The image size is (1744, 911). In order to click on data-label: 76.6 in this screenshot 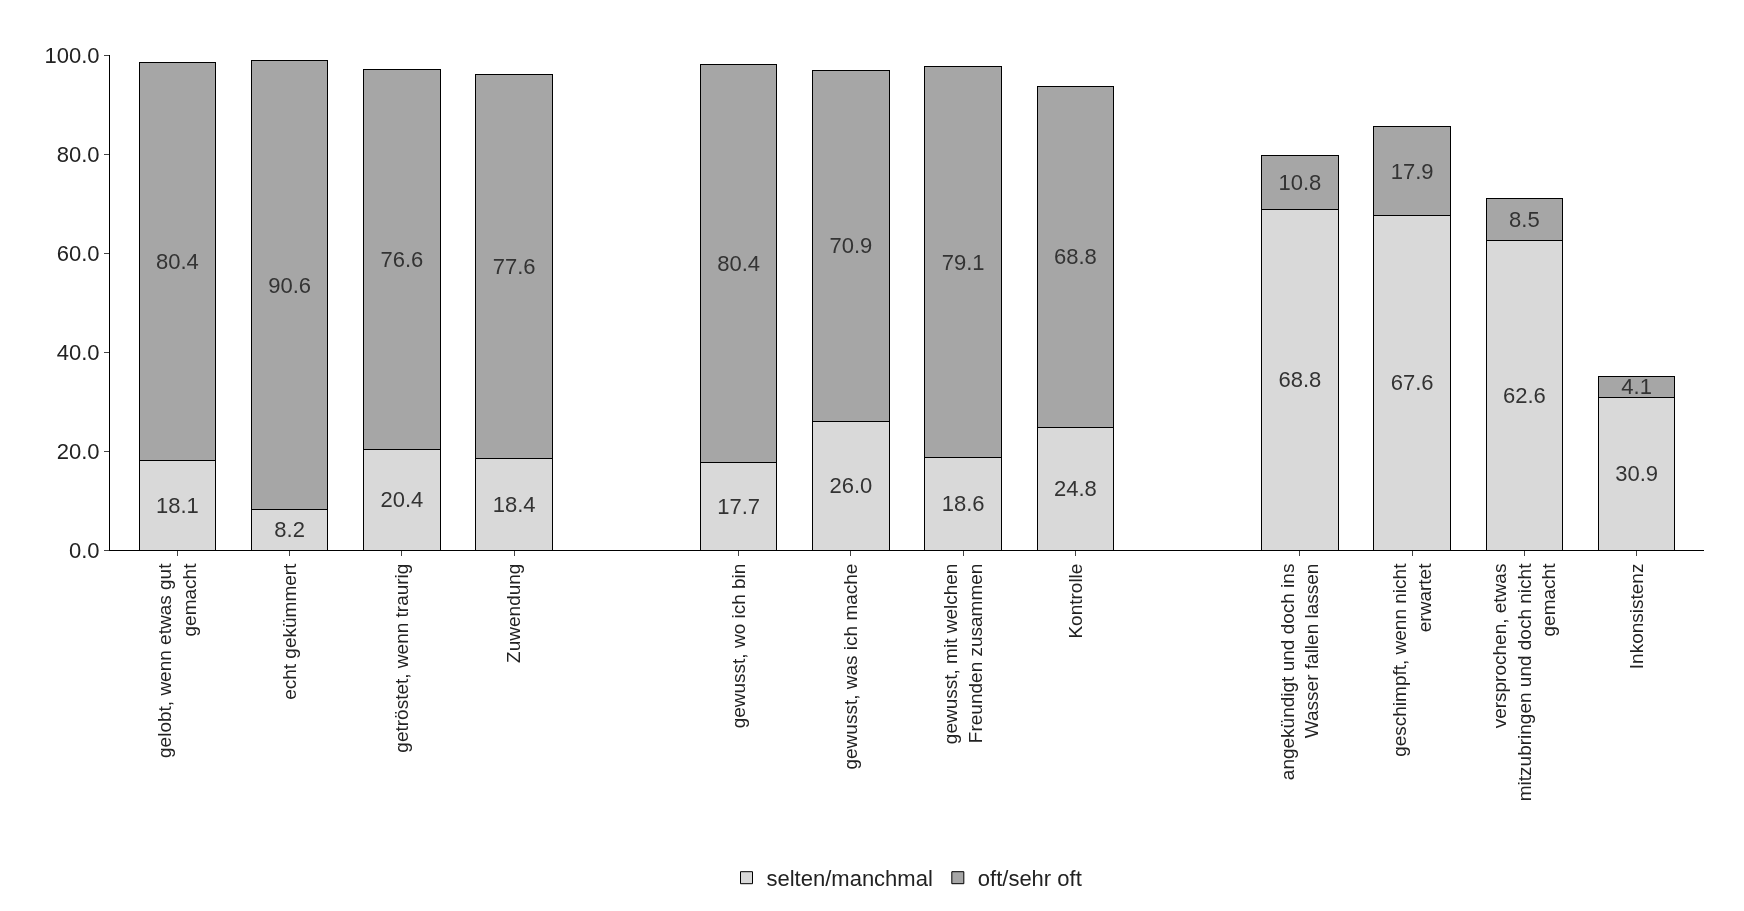, I will do `click(402, 259)`.